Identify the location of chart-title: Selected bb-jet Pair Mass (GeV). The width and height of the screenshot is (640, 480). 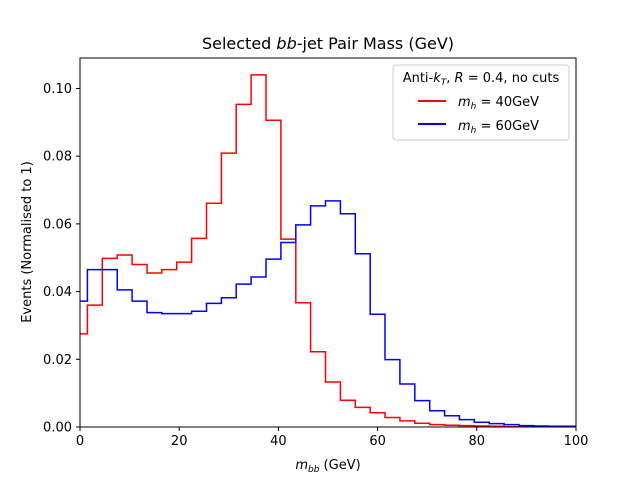
(328, 43).